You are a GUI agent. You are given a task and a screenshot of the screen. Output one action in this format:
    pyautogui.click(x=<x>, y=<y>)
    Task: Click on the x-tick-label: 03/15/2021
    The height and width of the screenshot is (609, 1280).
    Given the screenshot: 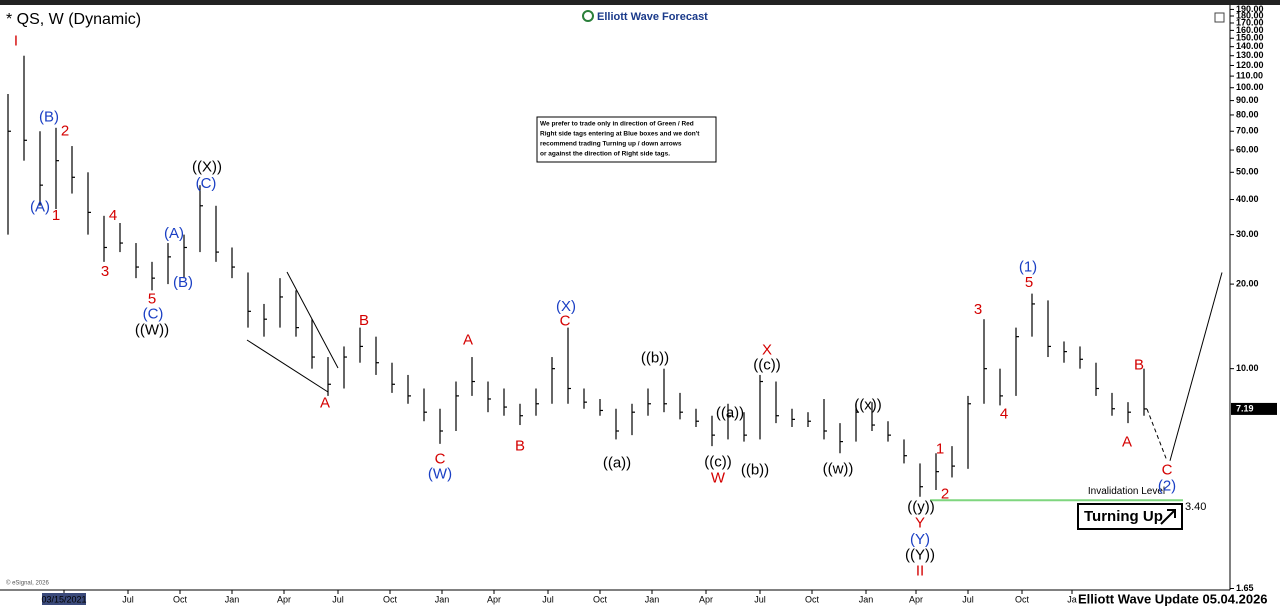 What is the action you would take?
    pyautogui.click(x=63, y=599)
    